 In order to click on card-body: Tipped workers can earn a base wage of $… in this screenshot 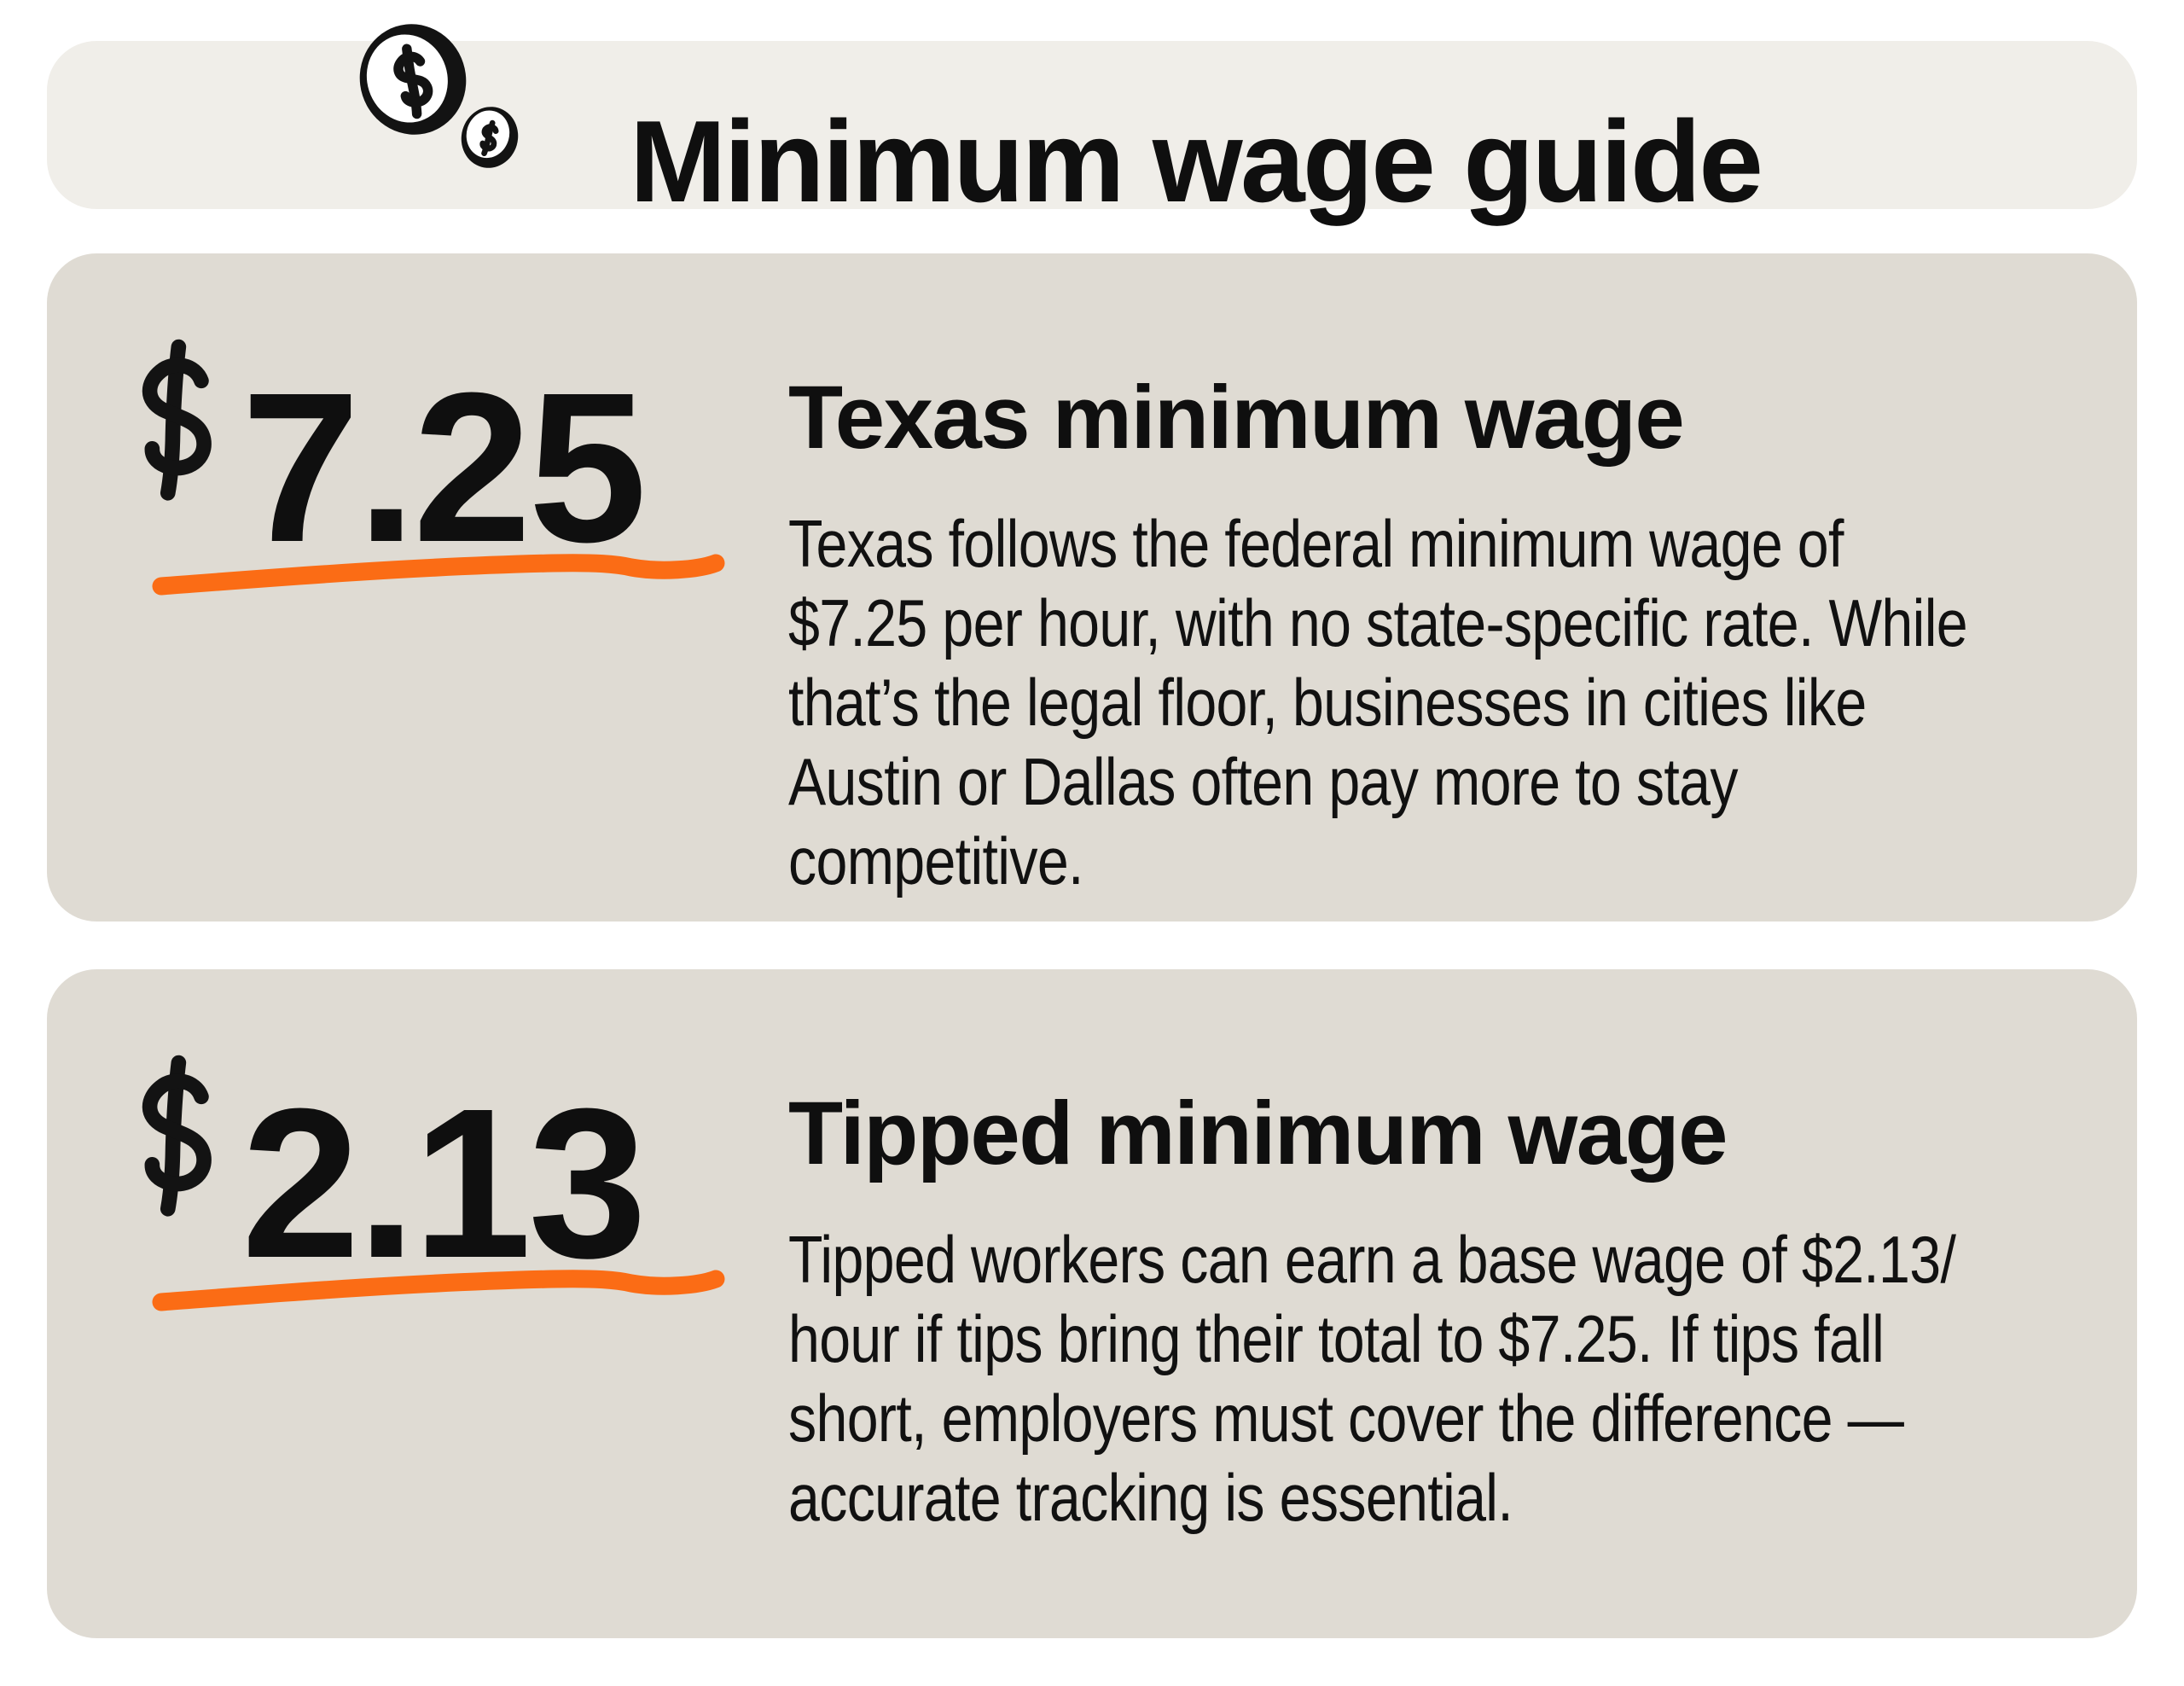, I will do `click(1372, 1378)`.